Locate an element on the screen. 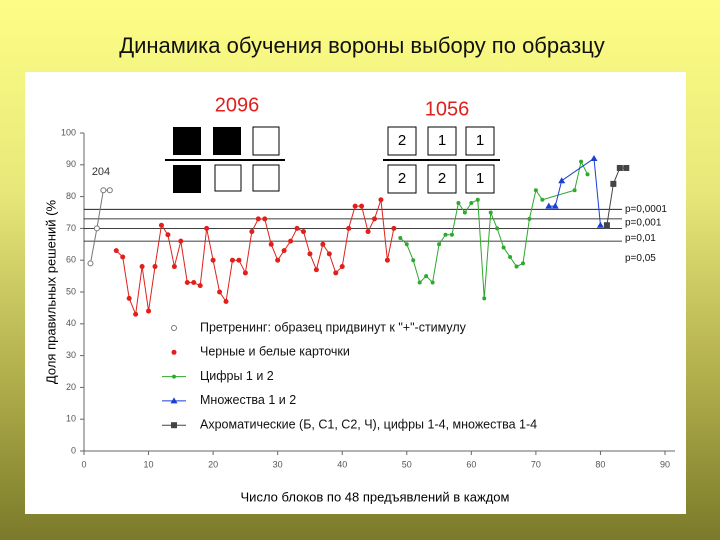  annotation: 2096 is located at coordinates (237, 105).